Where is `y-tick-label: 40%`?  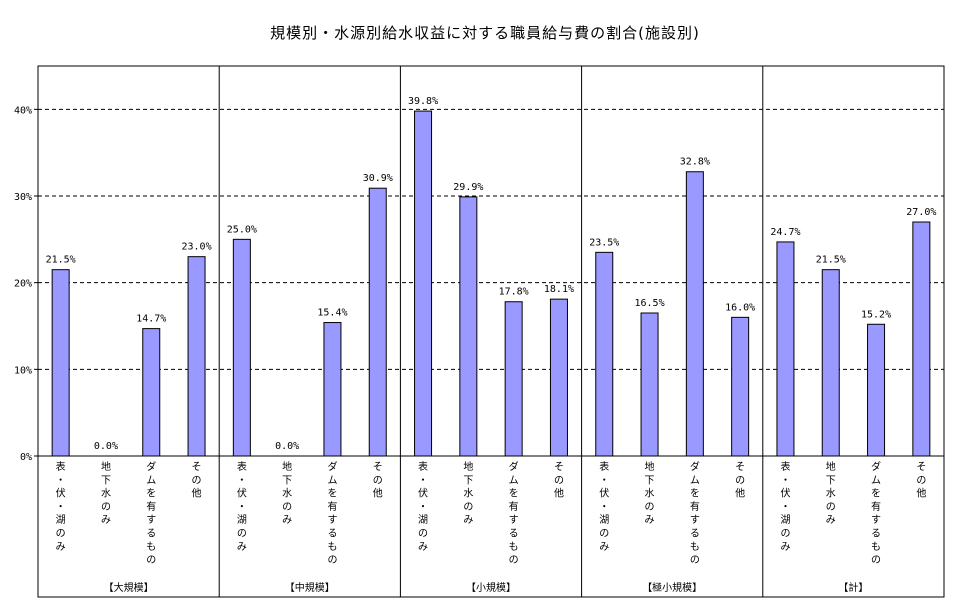 y-tick-label: 40% is located at coordinates (23, 110).